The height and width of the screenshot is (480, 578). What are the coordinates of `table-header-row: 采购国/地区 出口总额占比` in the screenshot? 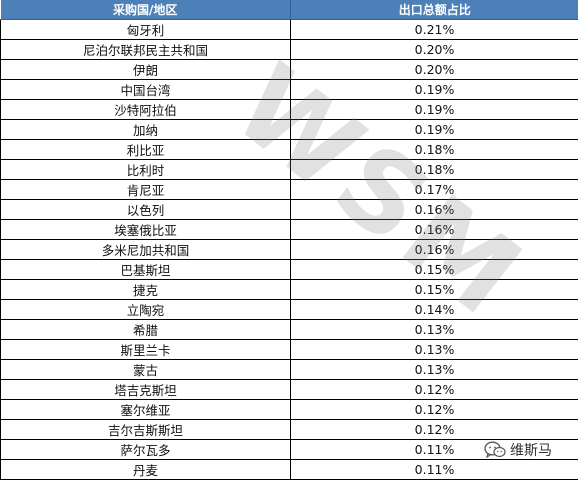 It's located at (289, 10).